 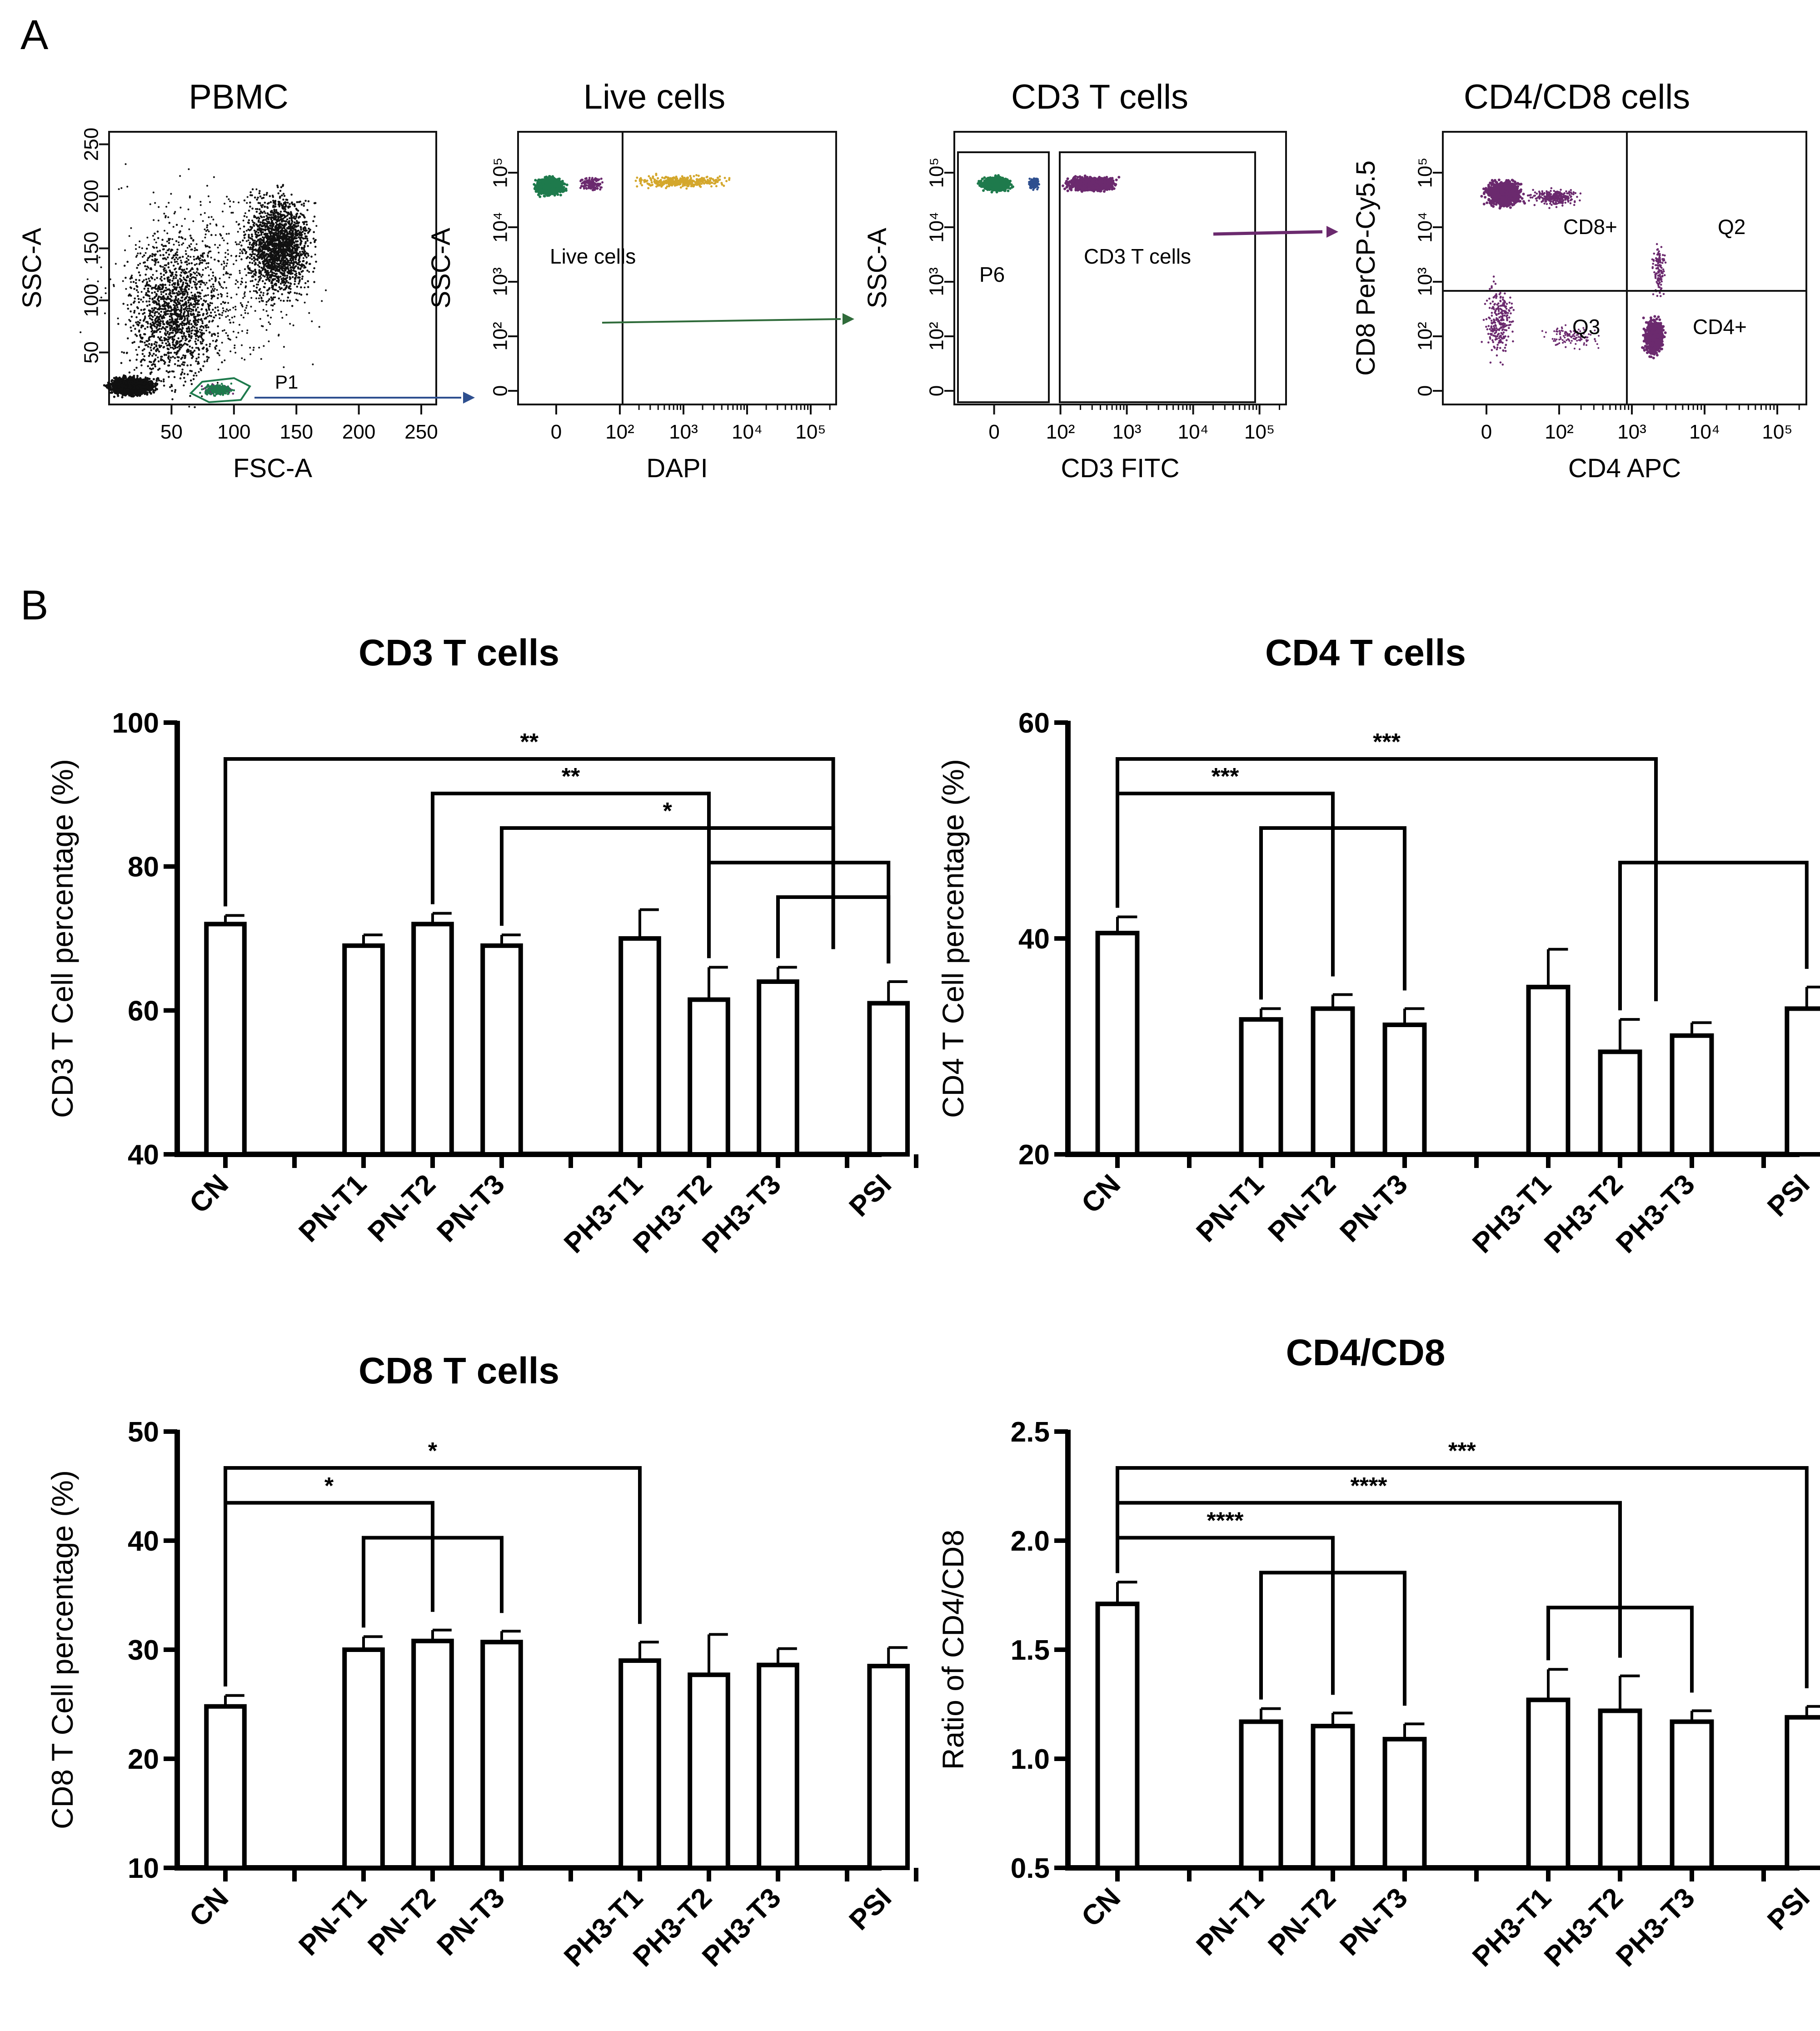 I want to click on x-axis-label: FSC-A, so click(x=273, y=469).